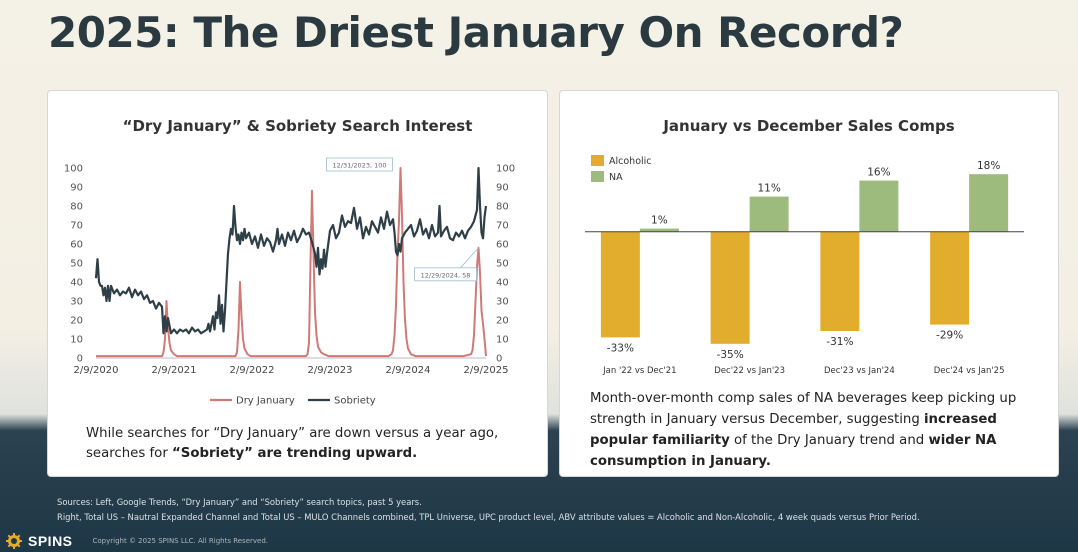 The image size is (1078, 552). Describe the element at coordinates (949, 336) in the screenshot. I see `data-label: -29%` at that location.